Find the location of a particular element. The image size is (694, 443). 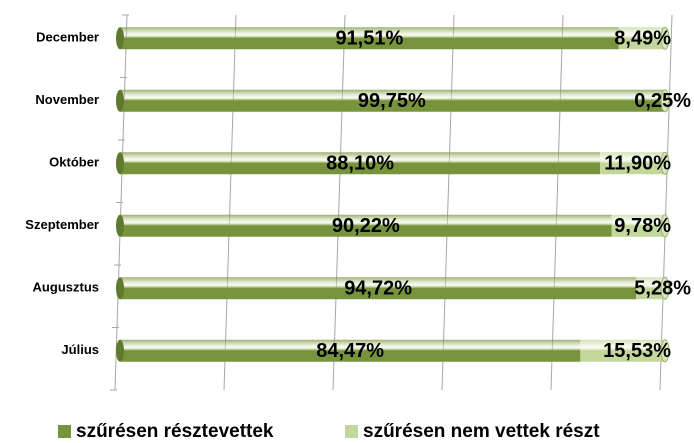

legend-label: szűrésen nem vettek részt is located at coordinates (481, 431).